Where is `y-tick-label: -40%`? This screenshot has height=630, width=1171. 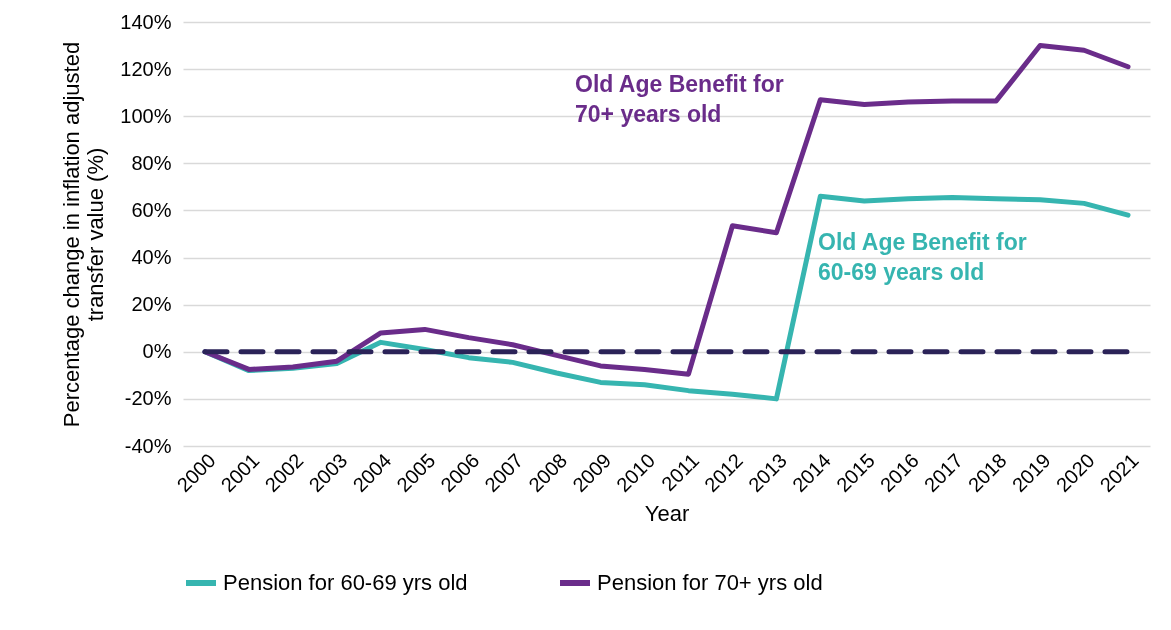
y-tick-label: -40% is located at coordinates (148, 445).